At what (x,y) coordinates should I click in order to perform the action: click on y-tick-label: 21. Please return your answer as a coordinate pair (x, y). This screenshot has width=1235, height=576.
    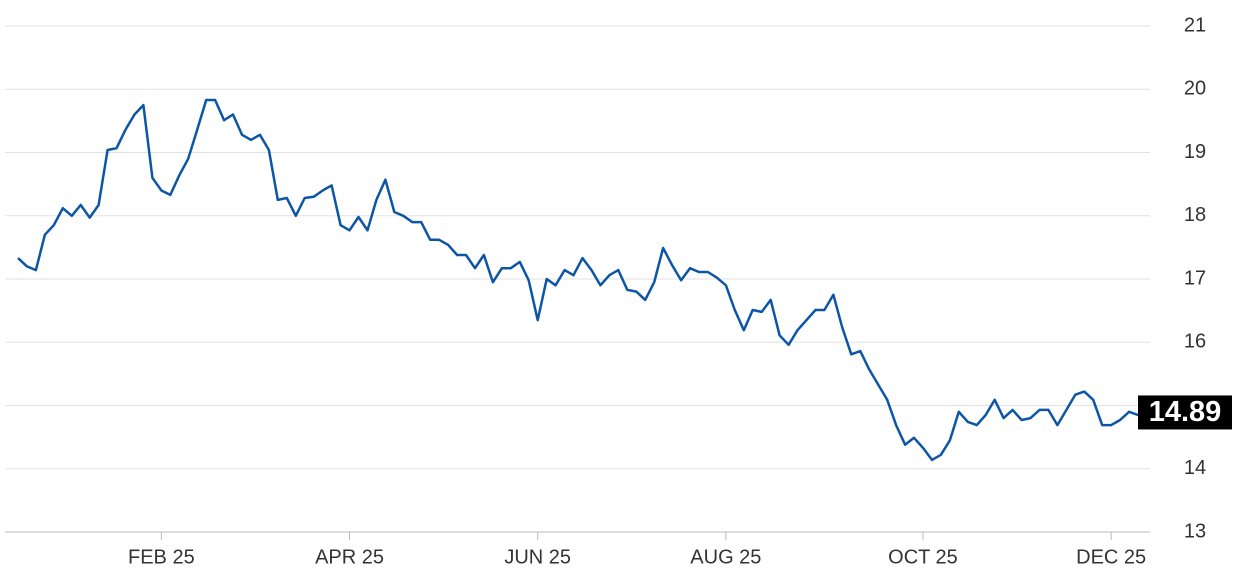
    Looking at the image, I should click on (1195, 25).